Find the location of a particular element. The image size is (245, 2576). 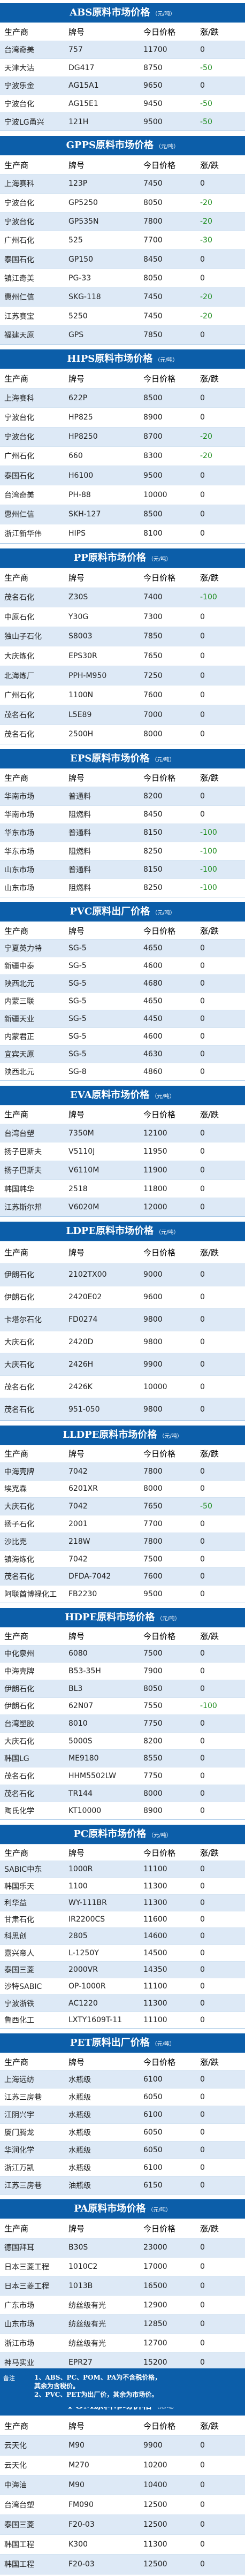

table-row: 茂名石化 951-050 9800 0 is located at coordinates (122, 1409).